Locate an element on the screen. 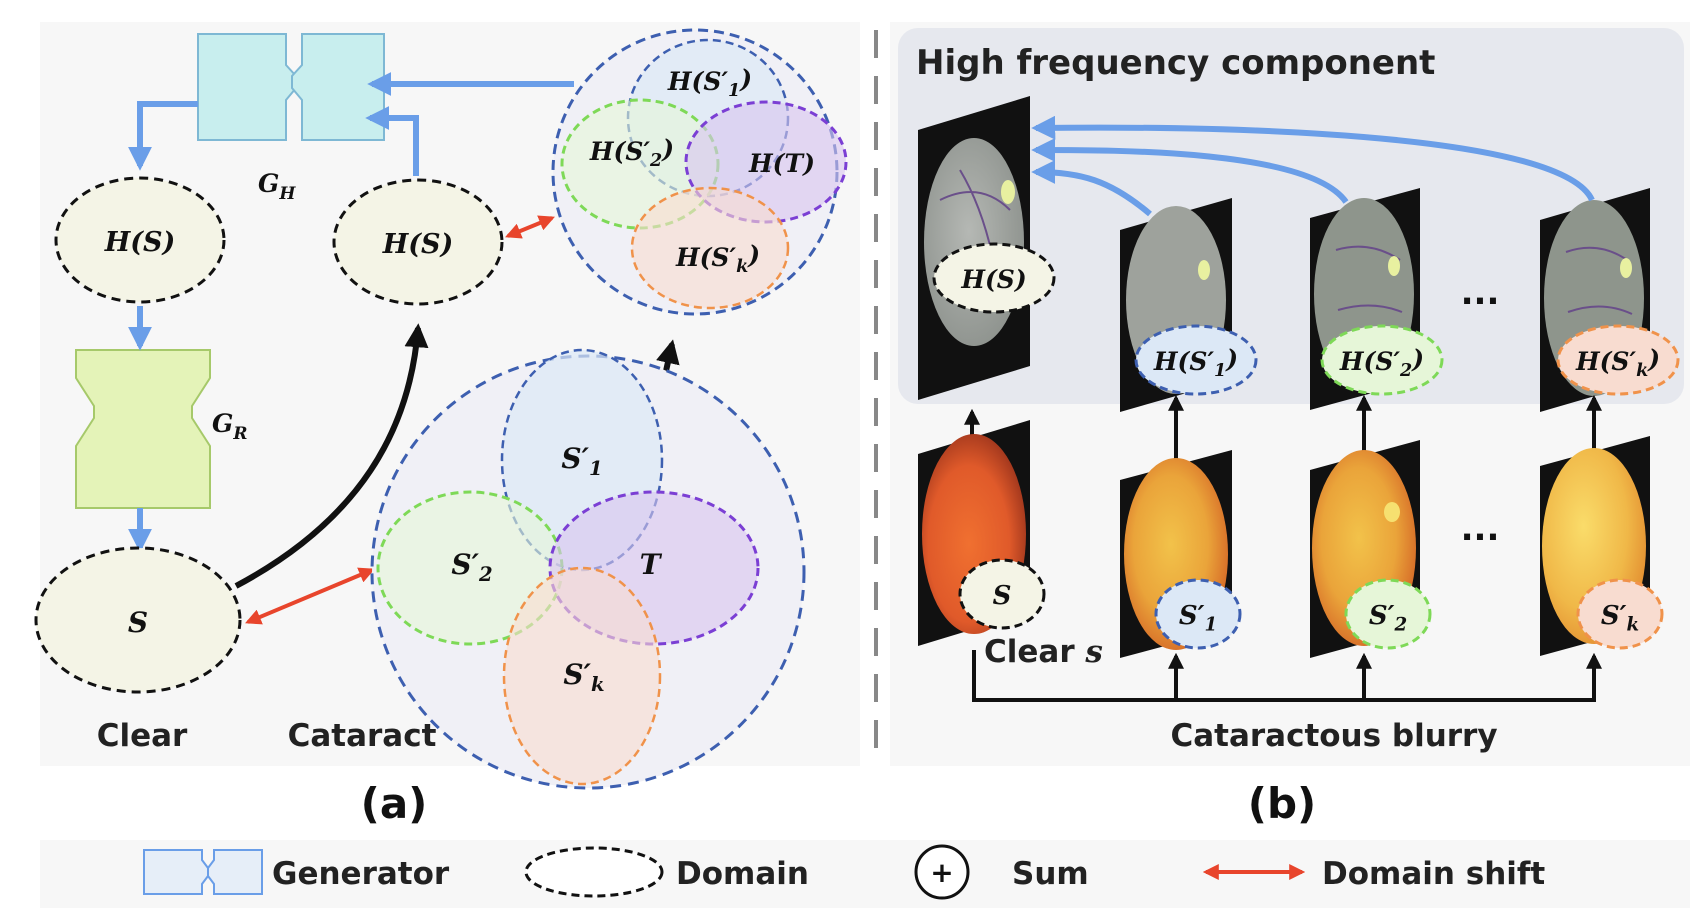 Image resolution: width=1704 pixels, height=916 pixels. svg-text: S is located at coordinates (1002, 596).